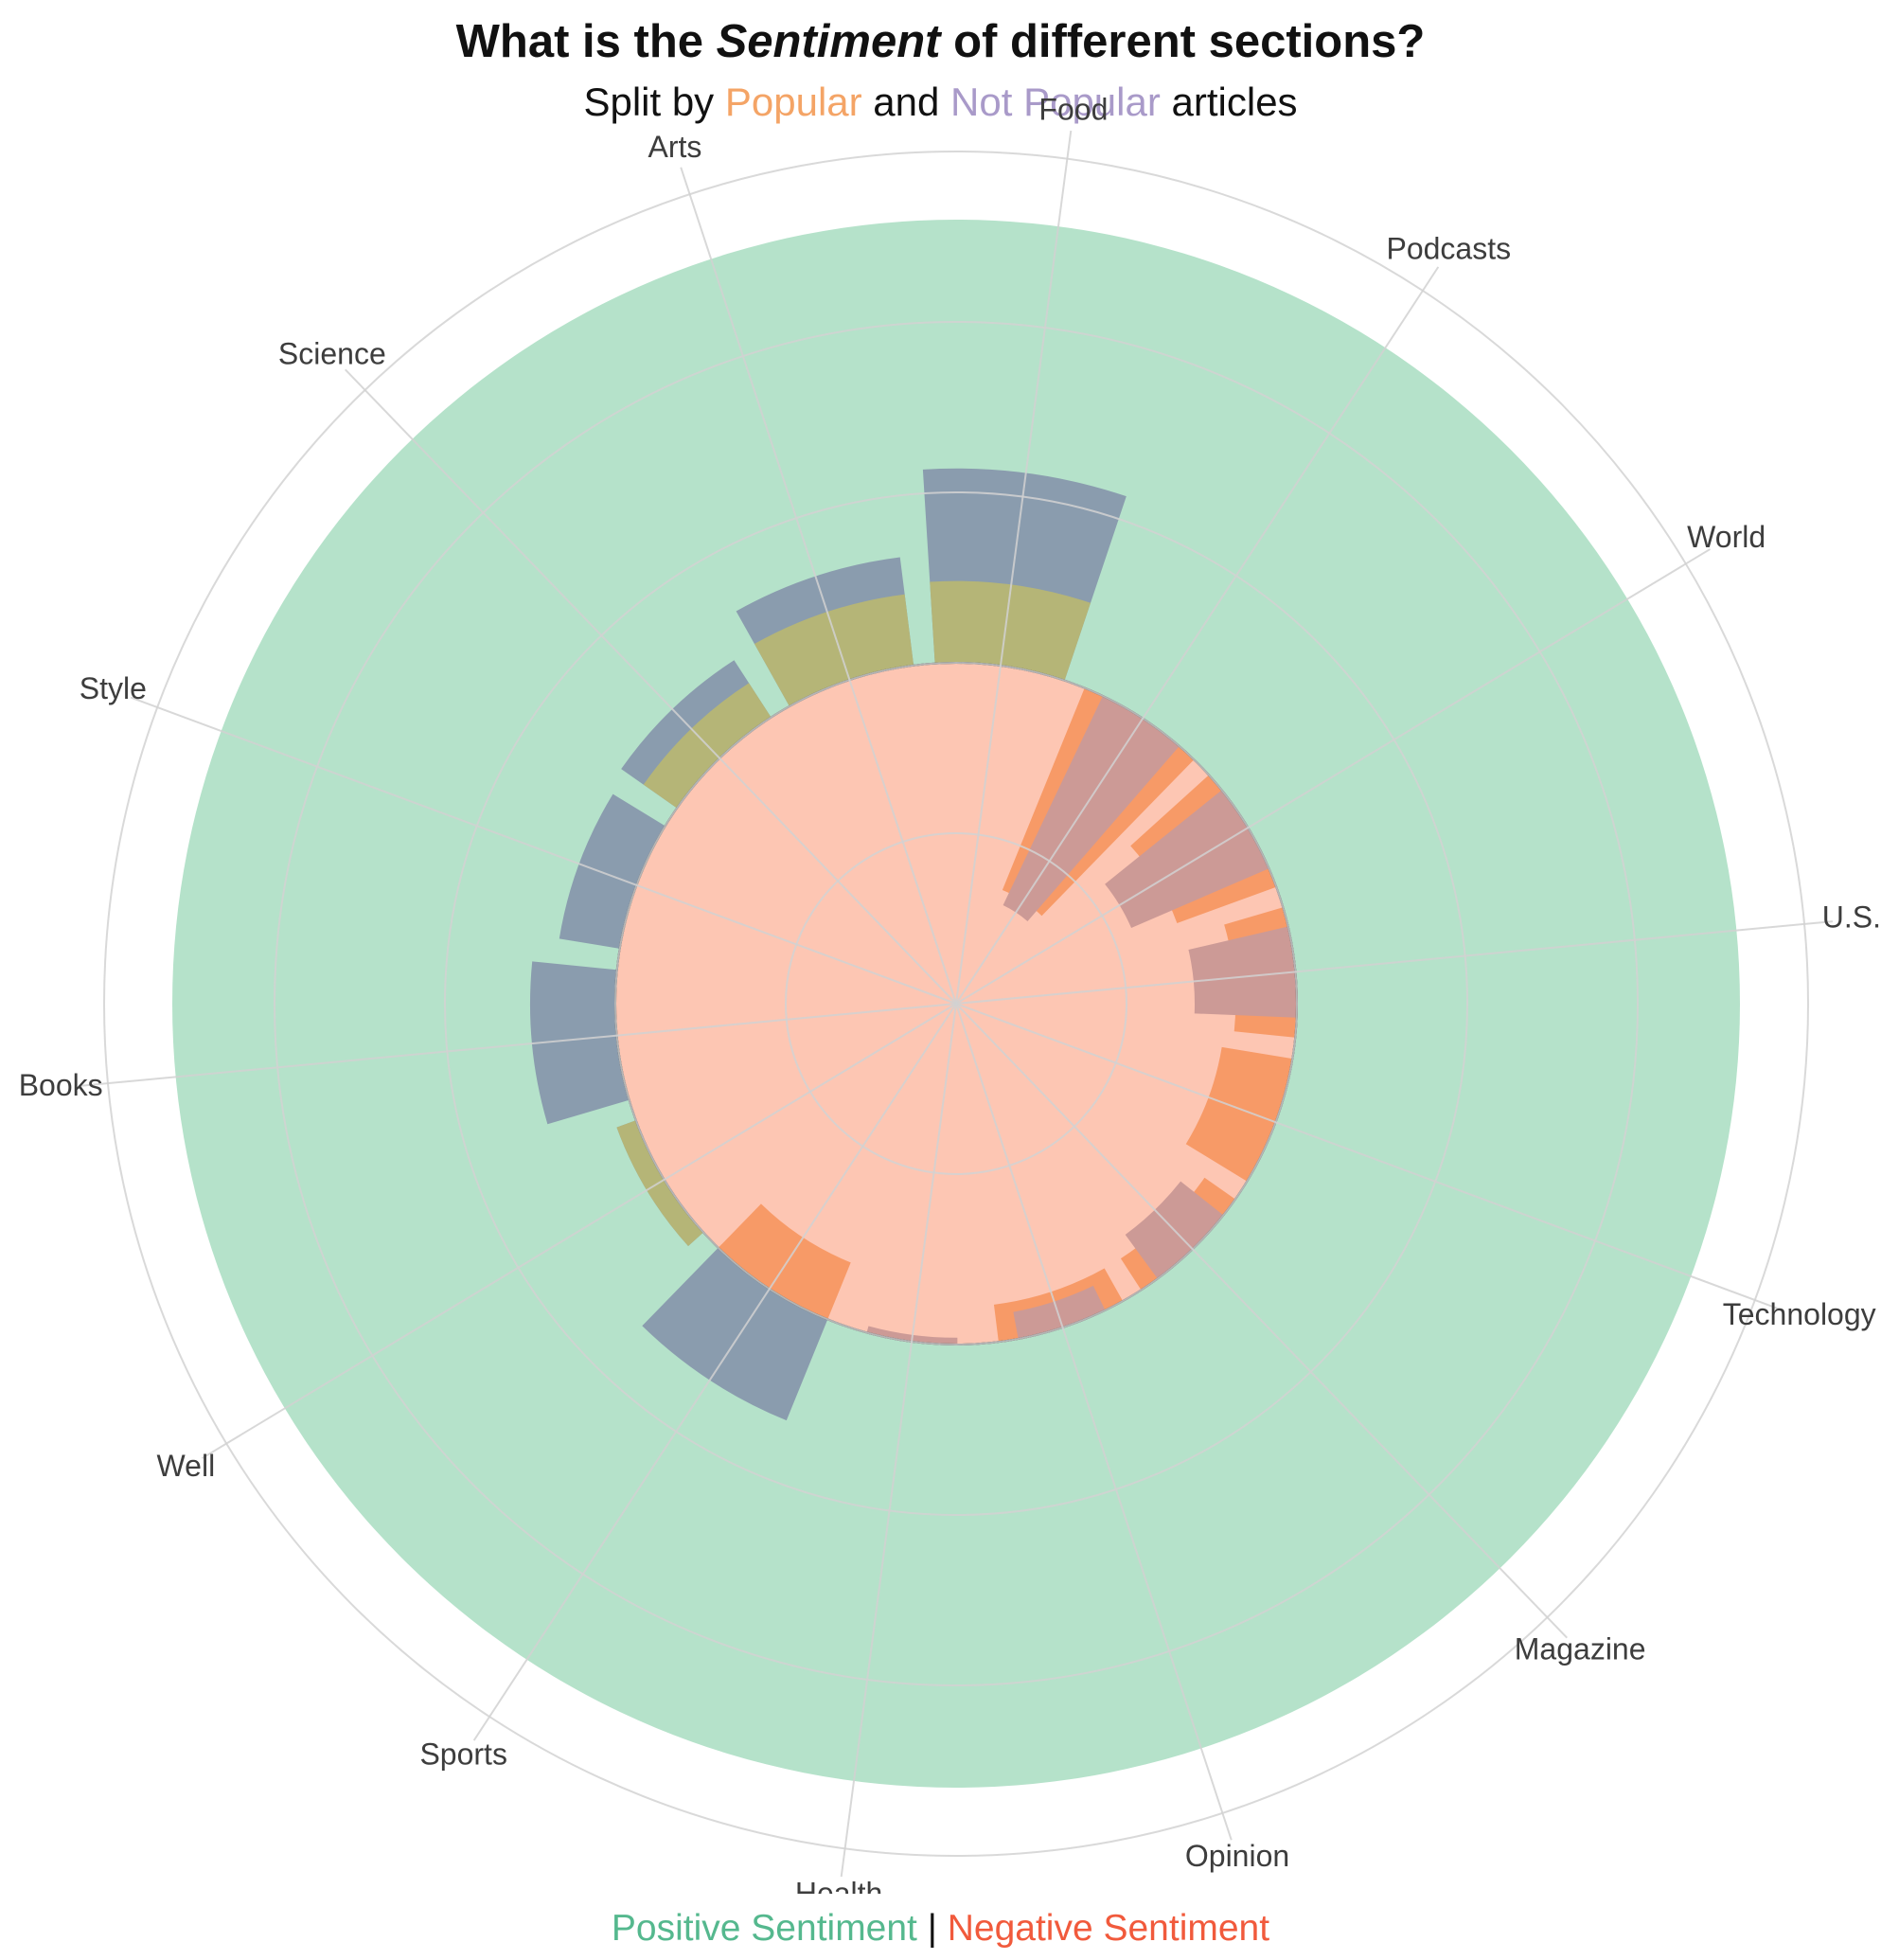 The width and height of the screenshot is (1881, 1960). Describe the element at coordinates (1581, 1649) in the screenshot. I see `category-label-magazine: Magazine` at that location.